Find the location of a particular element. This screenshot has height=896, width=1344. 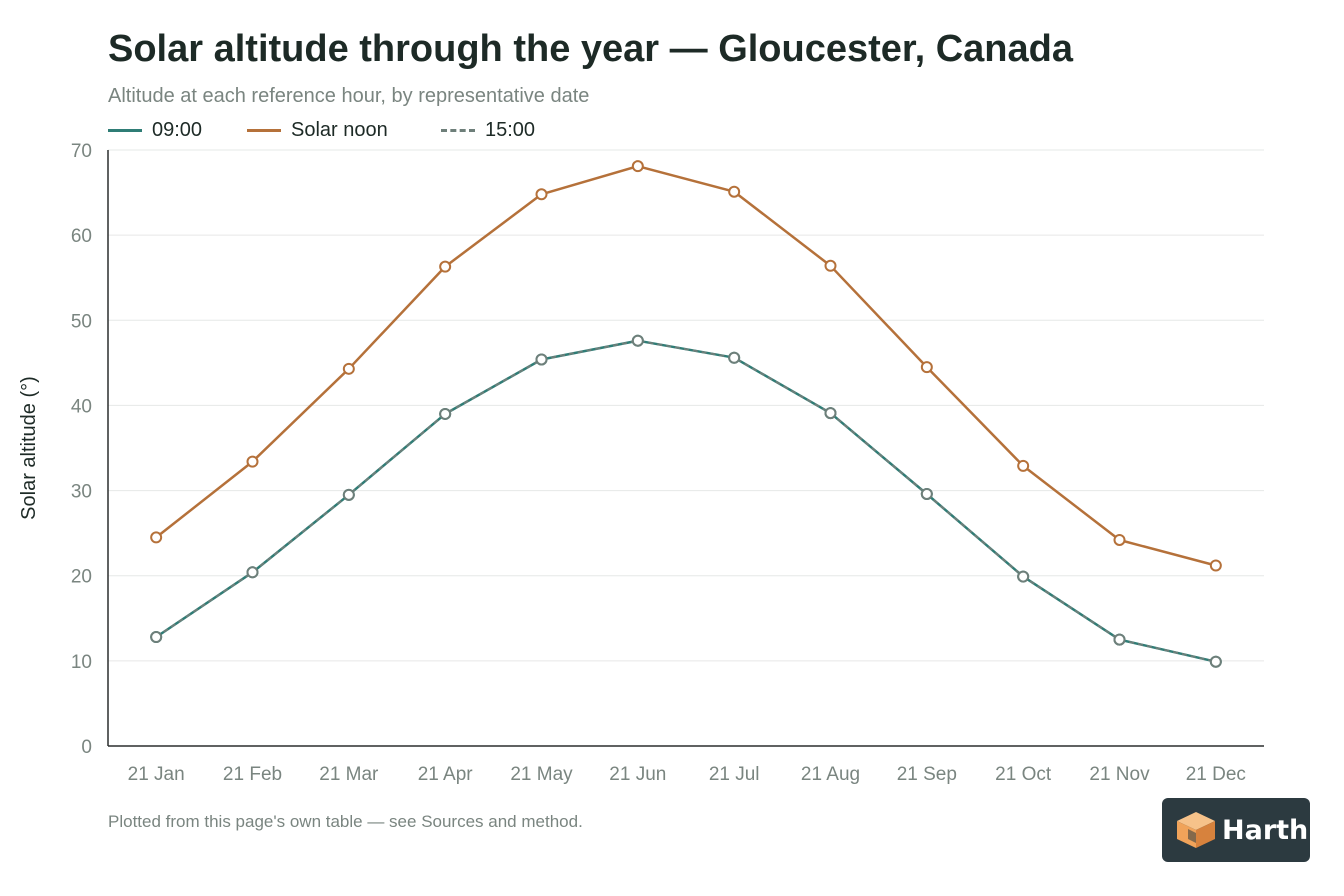

x-tick-label-10: 21 Nov is located at coordinates (1119, 774).